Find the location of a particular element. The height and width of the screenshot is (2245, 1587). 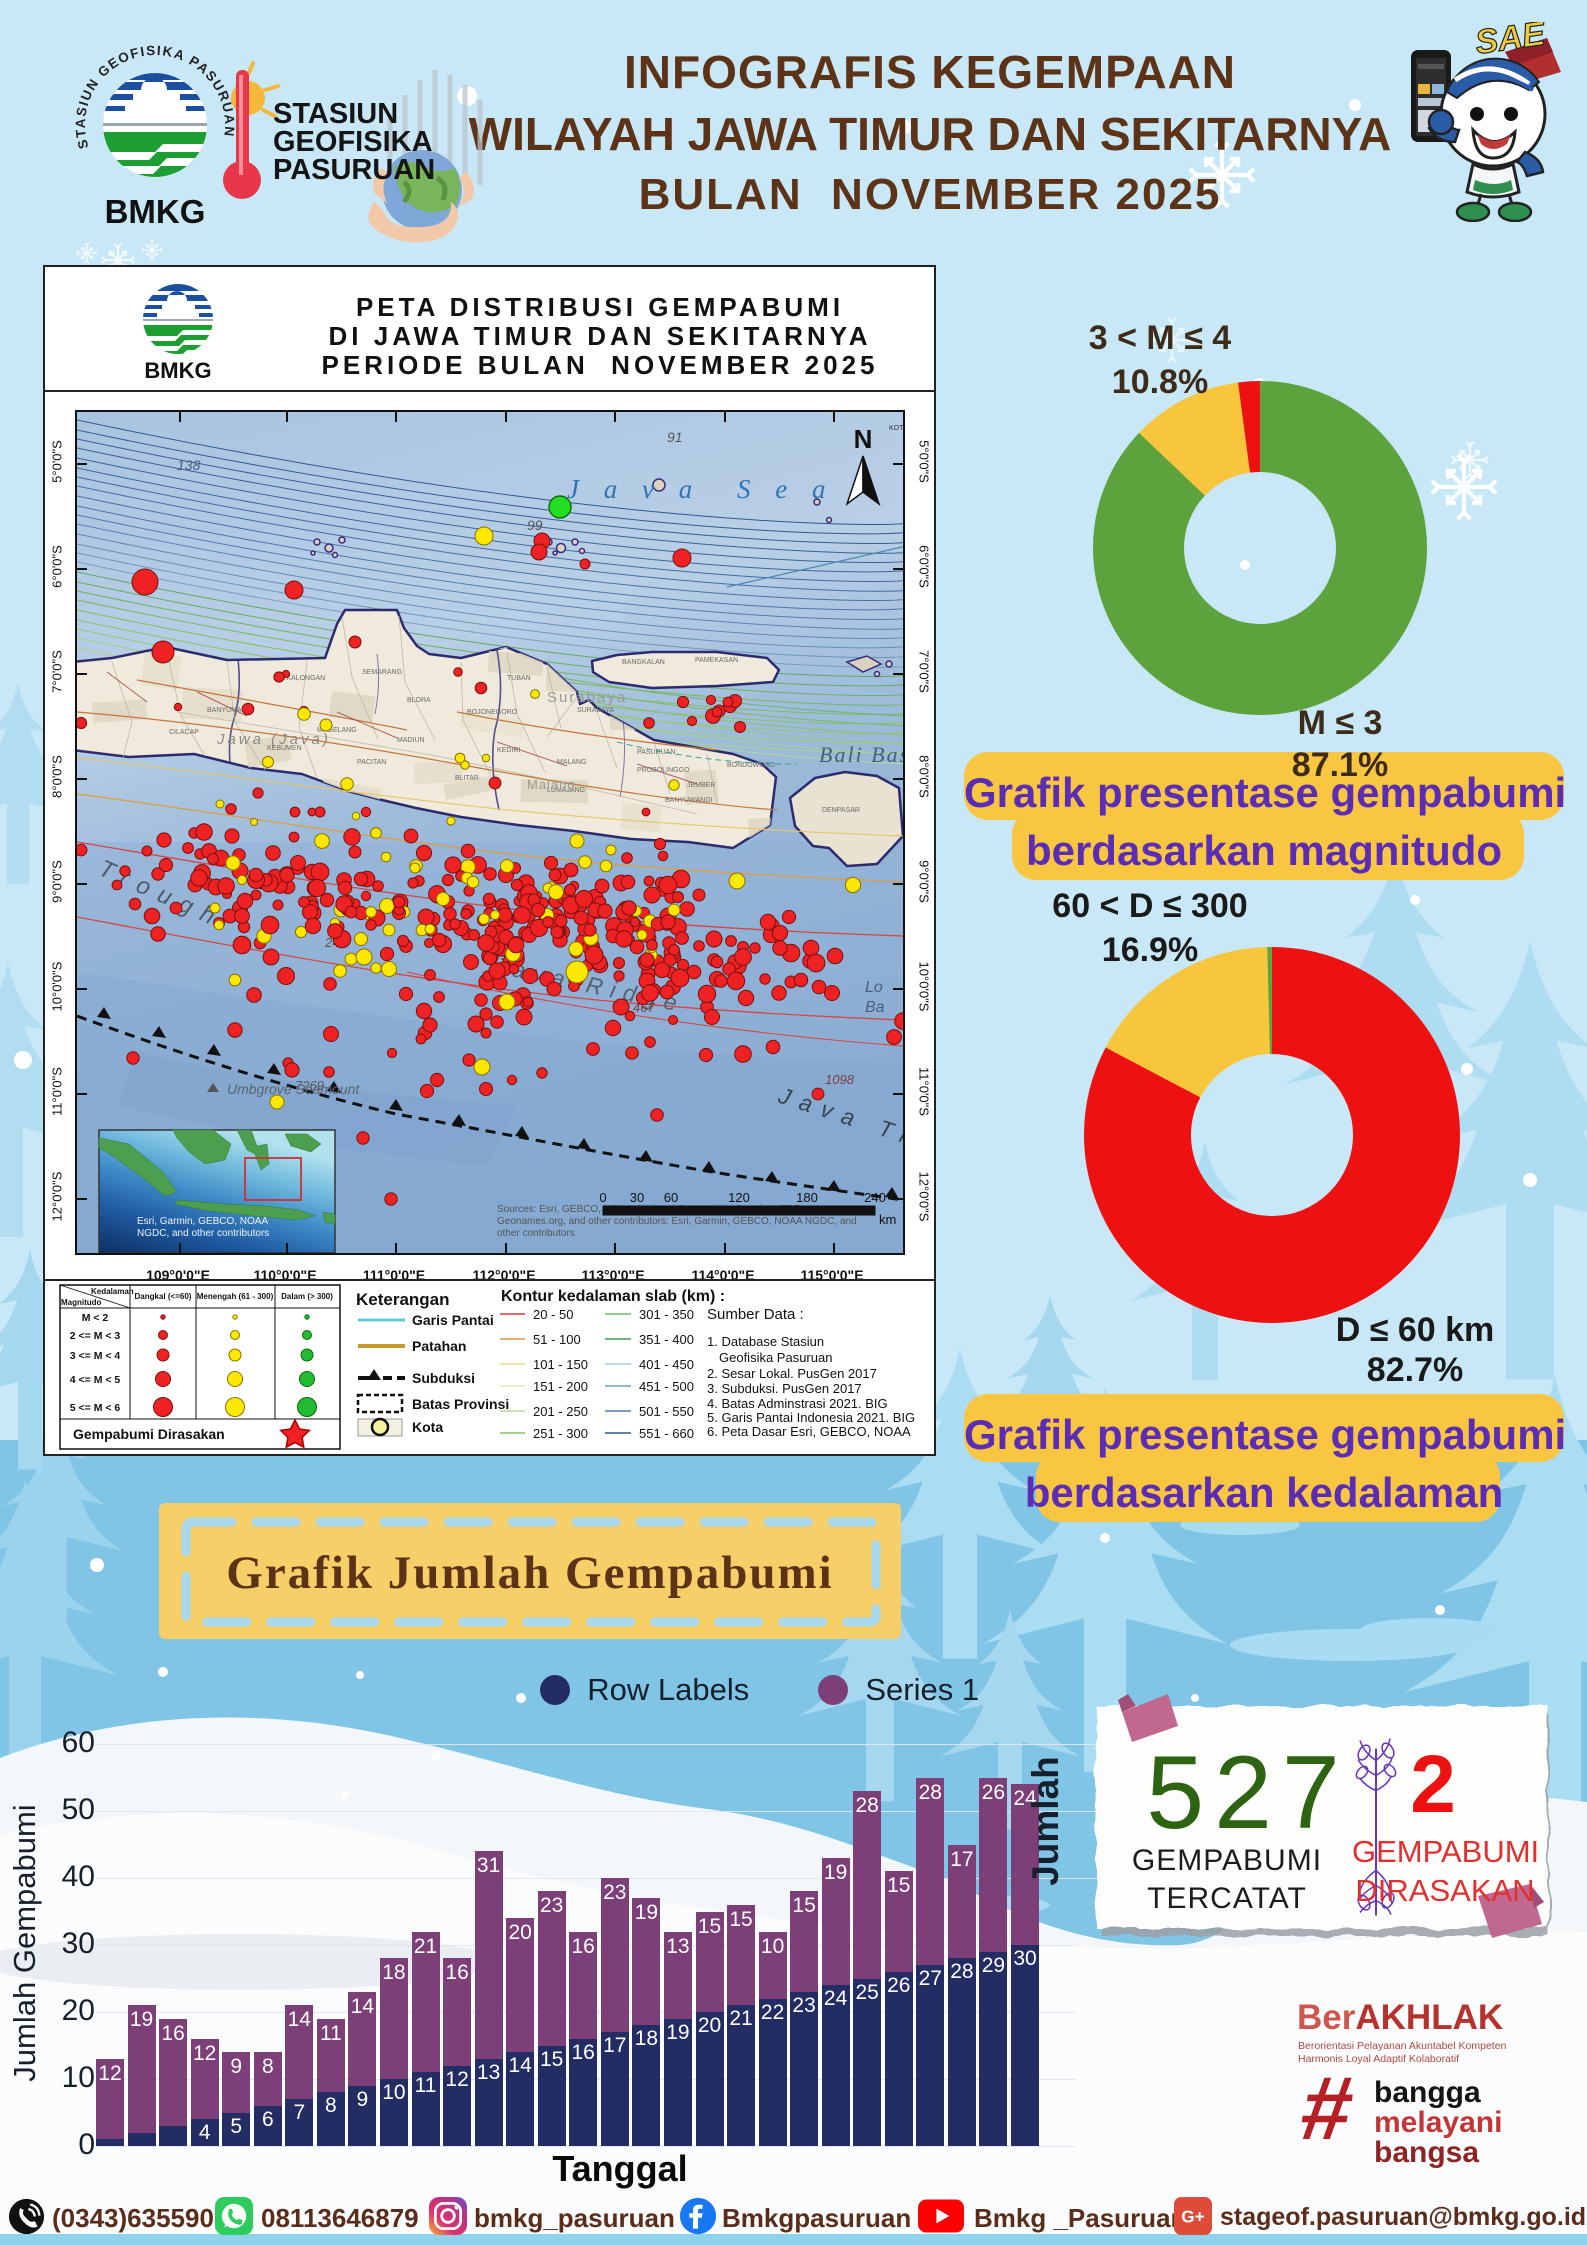

svg-text: Surabaya is located at coordinates (587, 697).